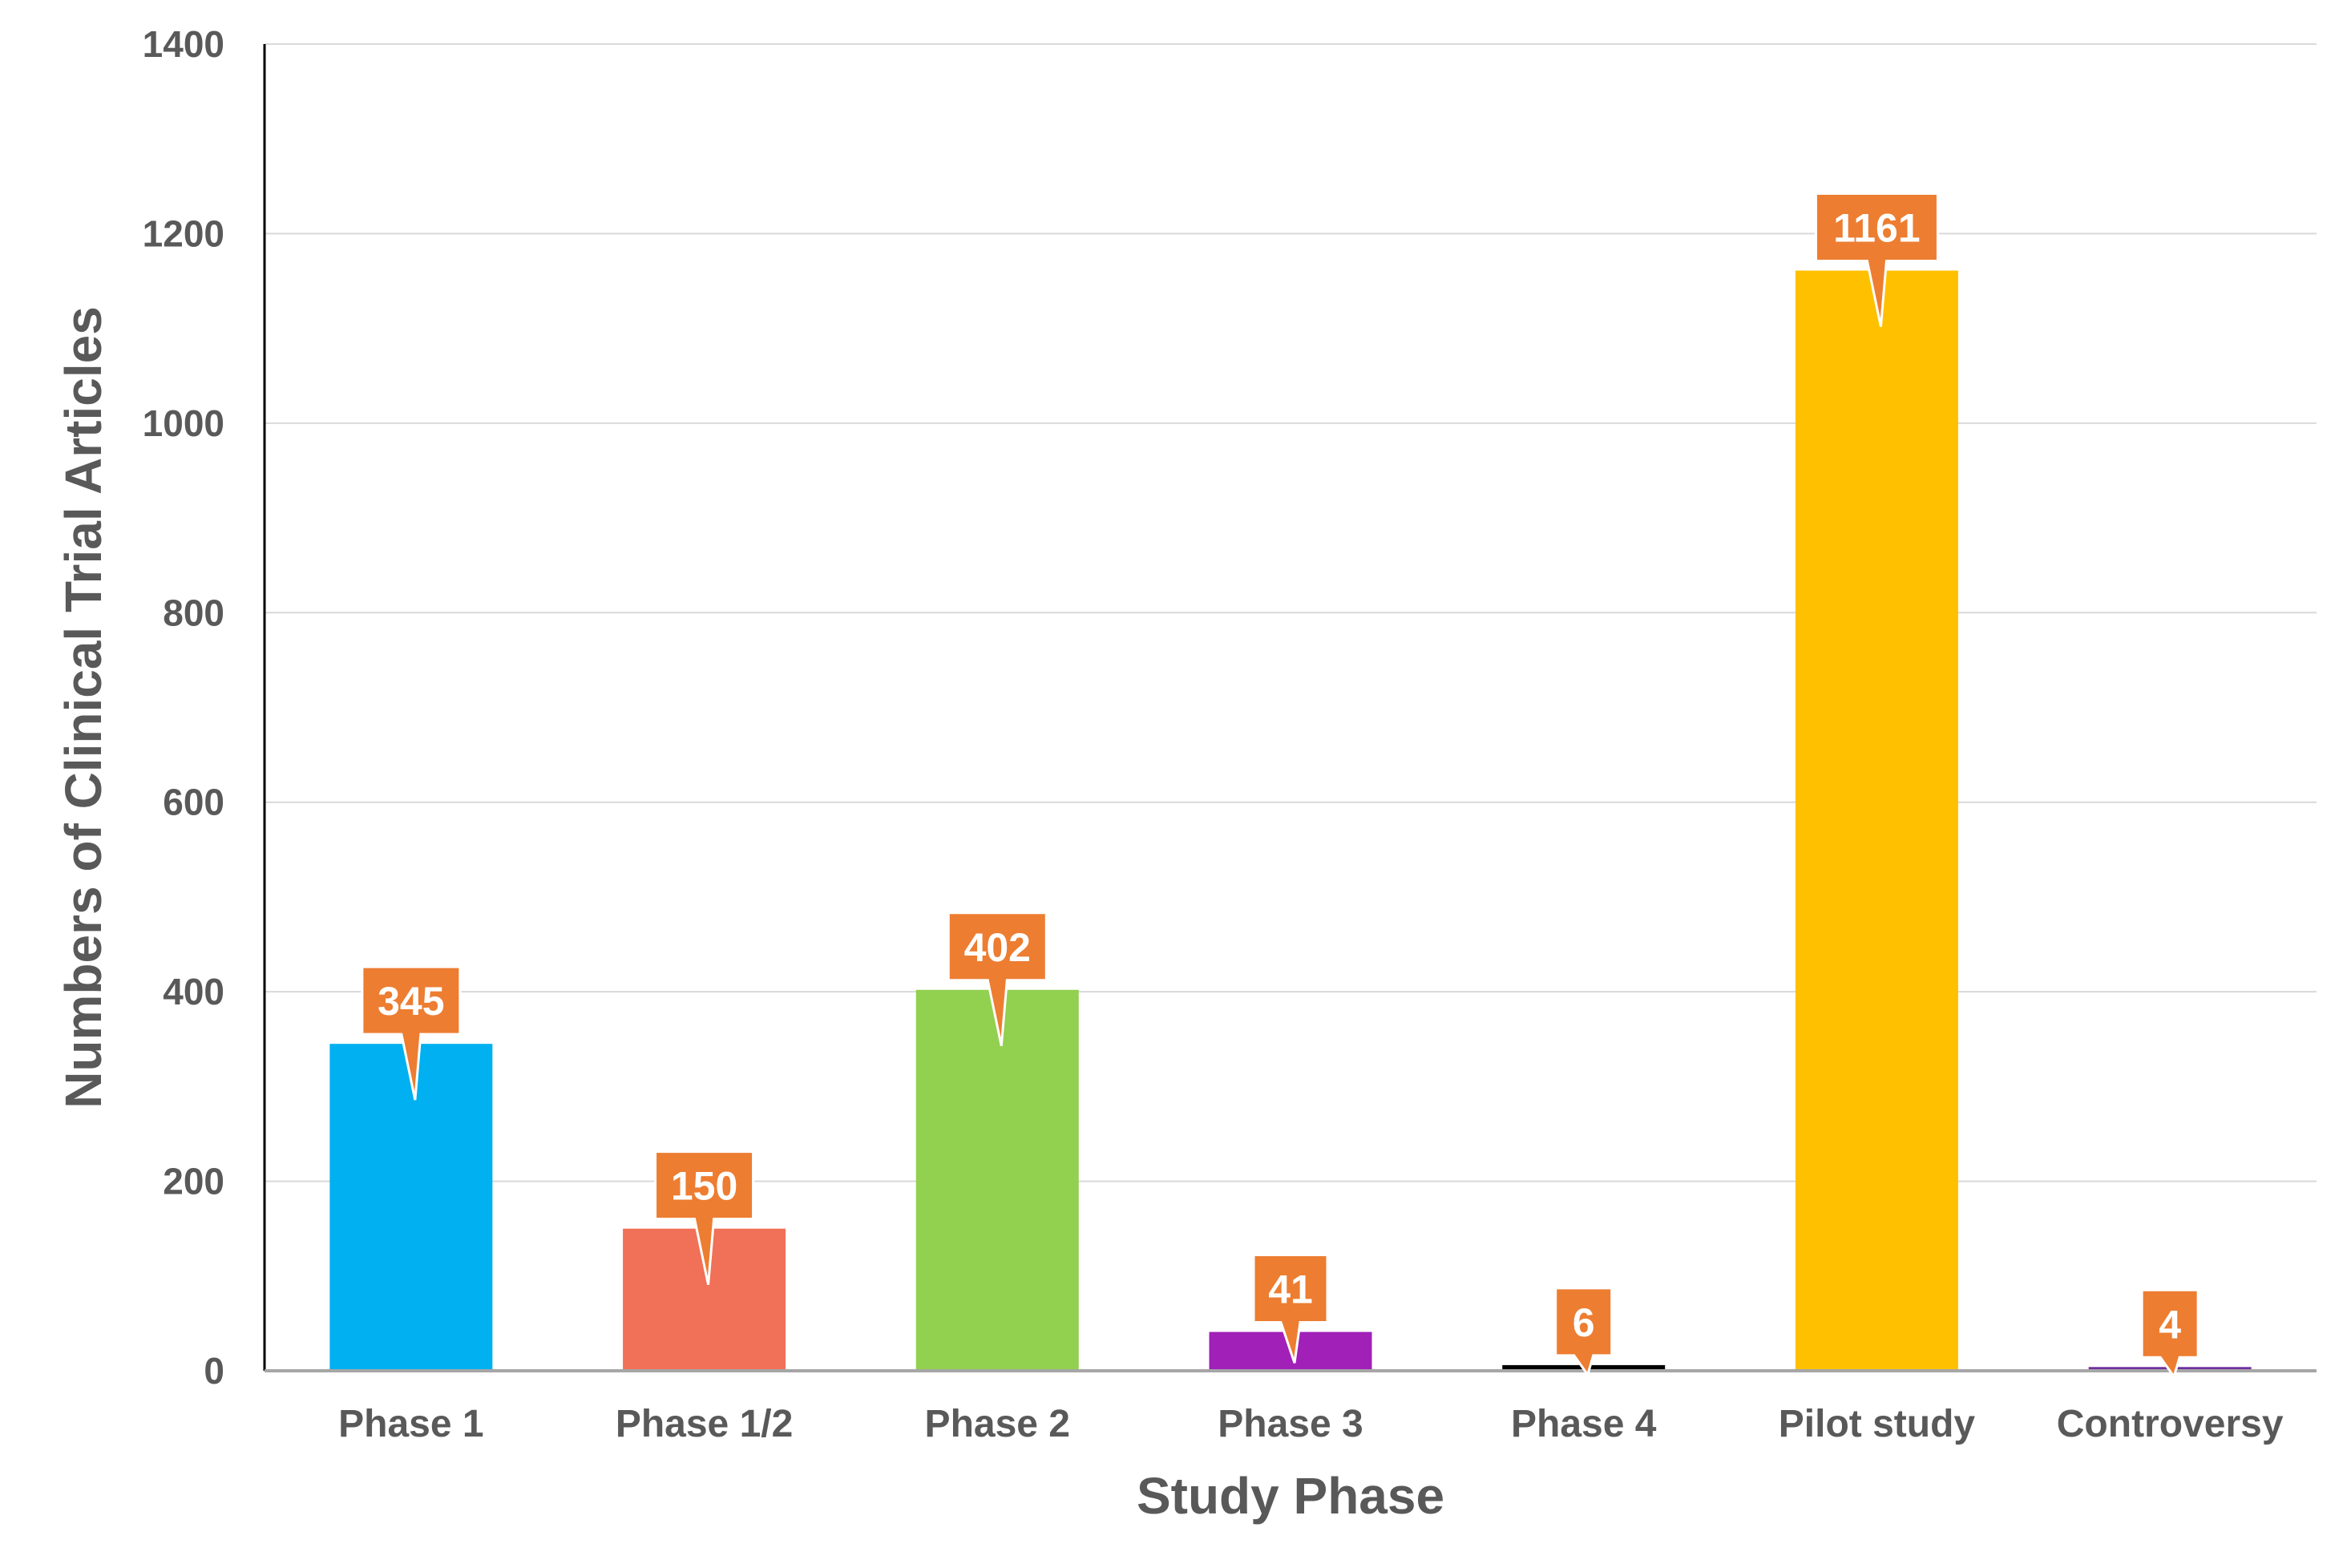 This screenshot has height=1568, width=2351. Describe the element at coordinates (997, 1424) in the screenshot. I see `x-tick-label: Phase 2` at that location.